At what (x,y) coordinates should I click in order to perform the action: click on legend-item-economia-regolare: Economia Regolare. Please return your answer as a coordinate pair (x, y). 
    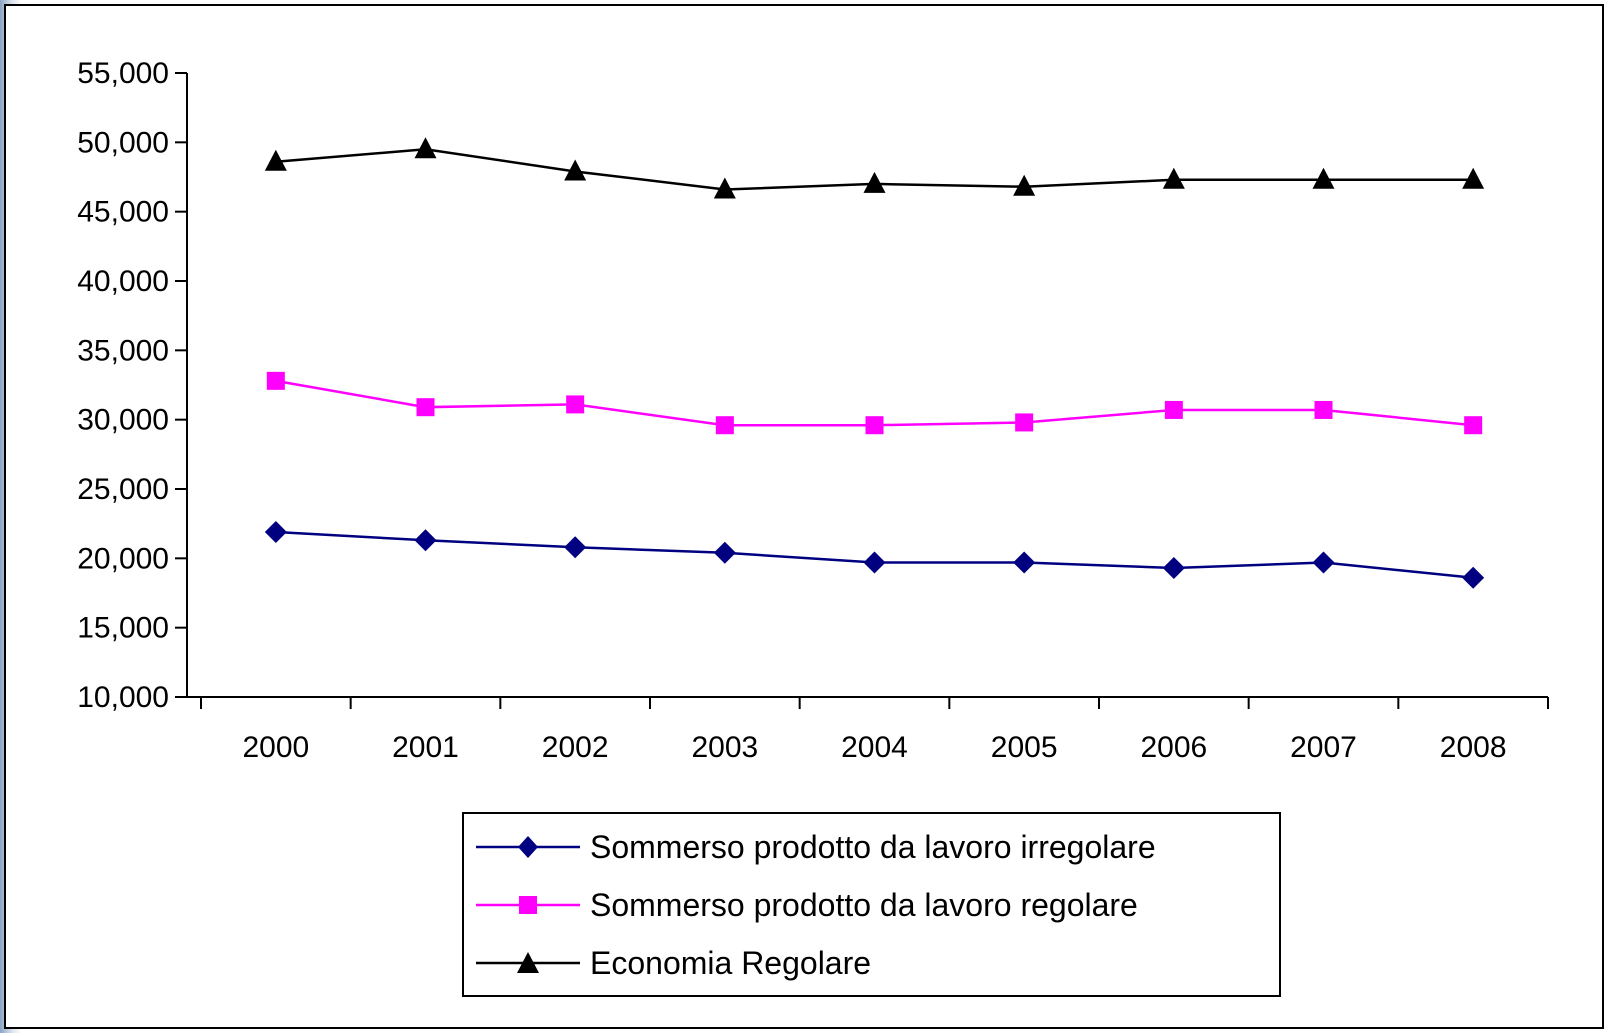
    Looking at the image, I should click on (673, 963).